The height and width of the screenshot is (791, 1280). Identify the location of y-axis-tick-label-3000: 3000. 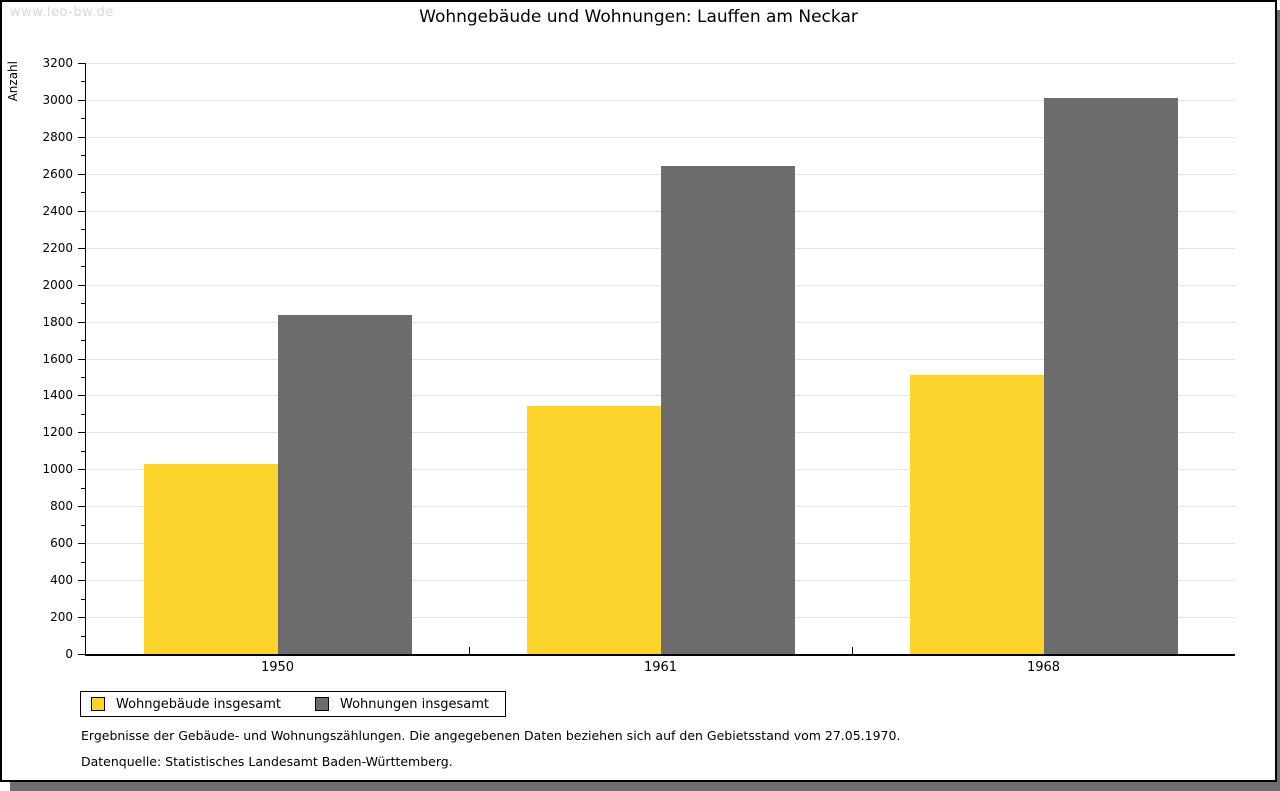
(57, 99).